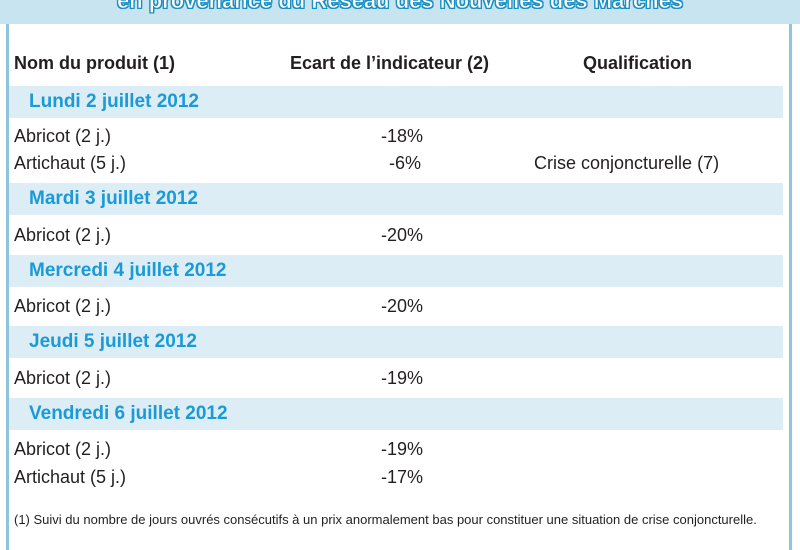  What do you see at coordinates (638, 63) in the screenshot?
I see `column-header-qualification: Qualification` at bounding box center [638, 63].